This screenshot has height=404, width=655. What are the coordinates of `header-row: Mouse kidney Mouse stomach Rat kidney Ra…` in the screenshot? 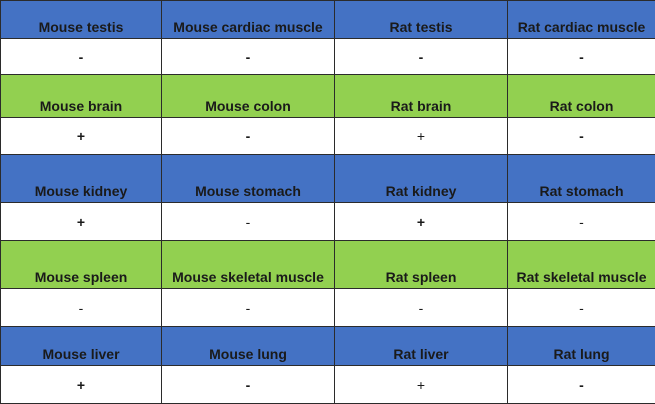 It's located at (328, 179).